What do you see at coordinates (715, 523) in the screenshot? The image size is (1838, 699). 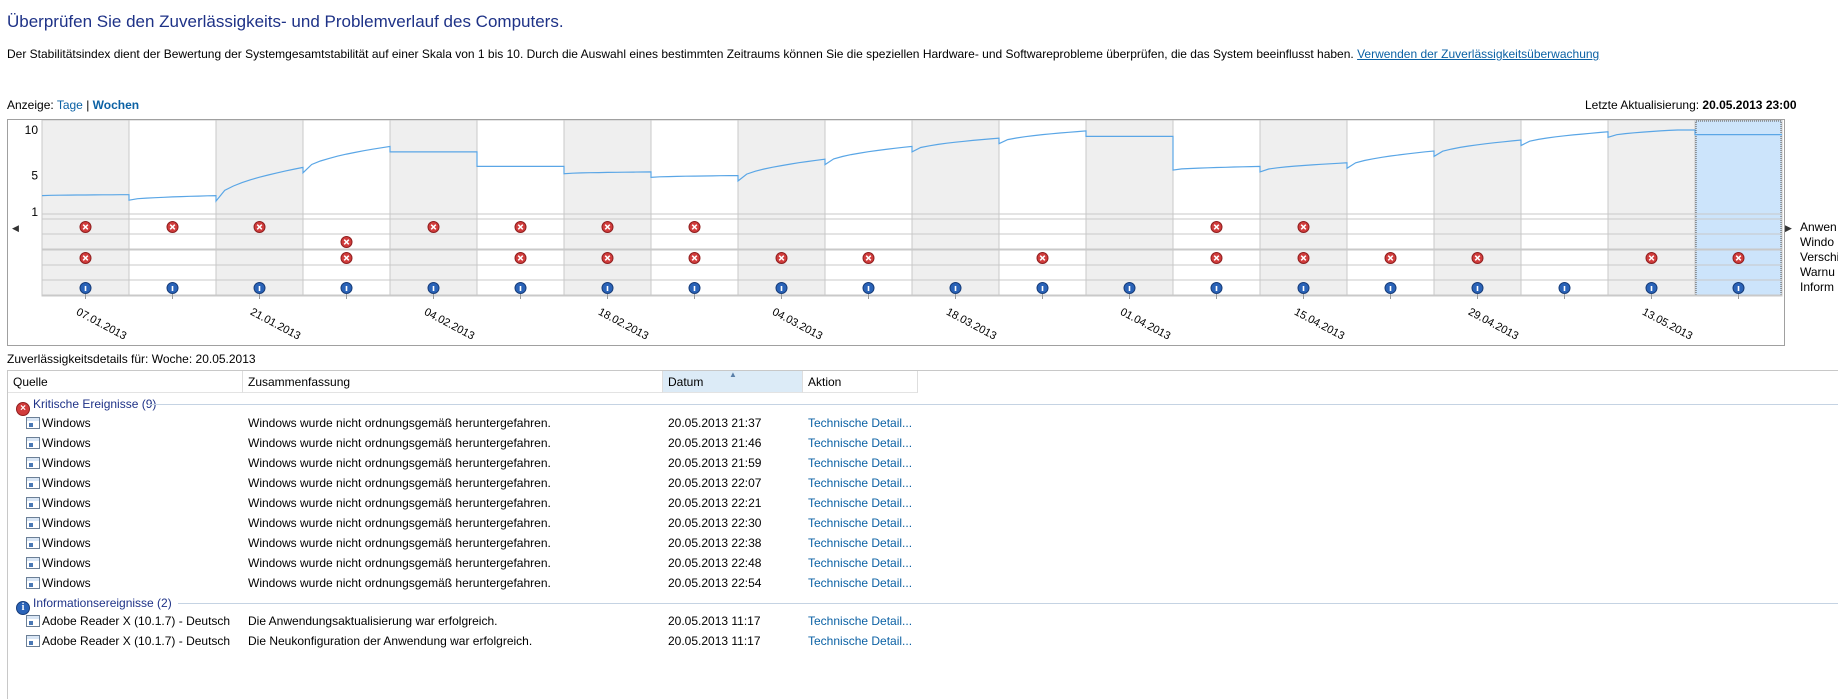 I see `date-cell: 20.05.2013 22:30` at bounding box center [715, 523].